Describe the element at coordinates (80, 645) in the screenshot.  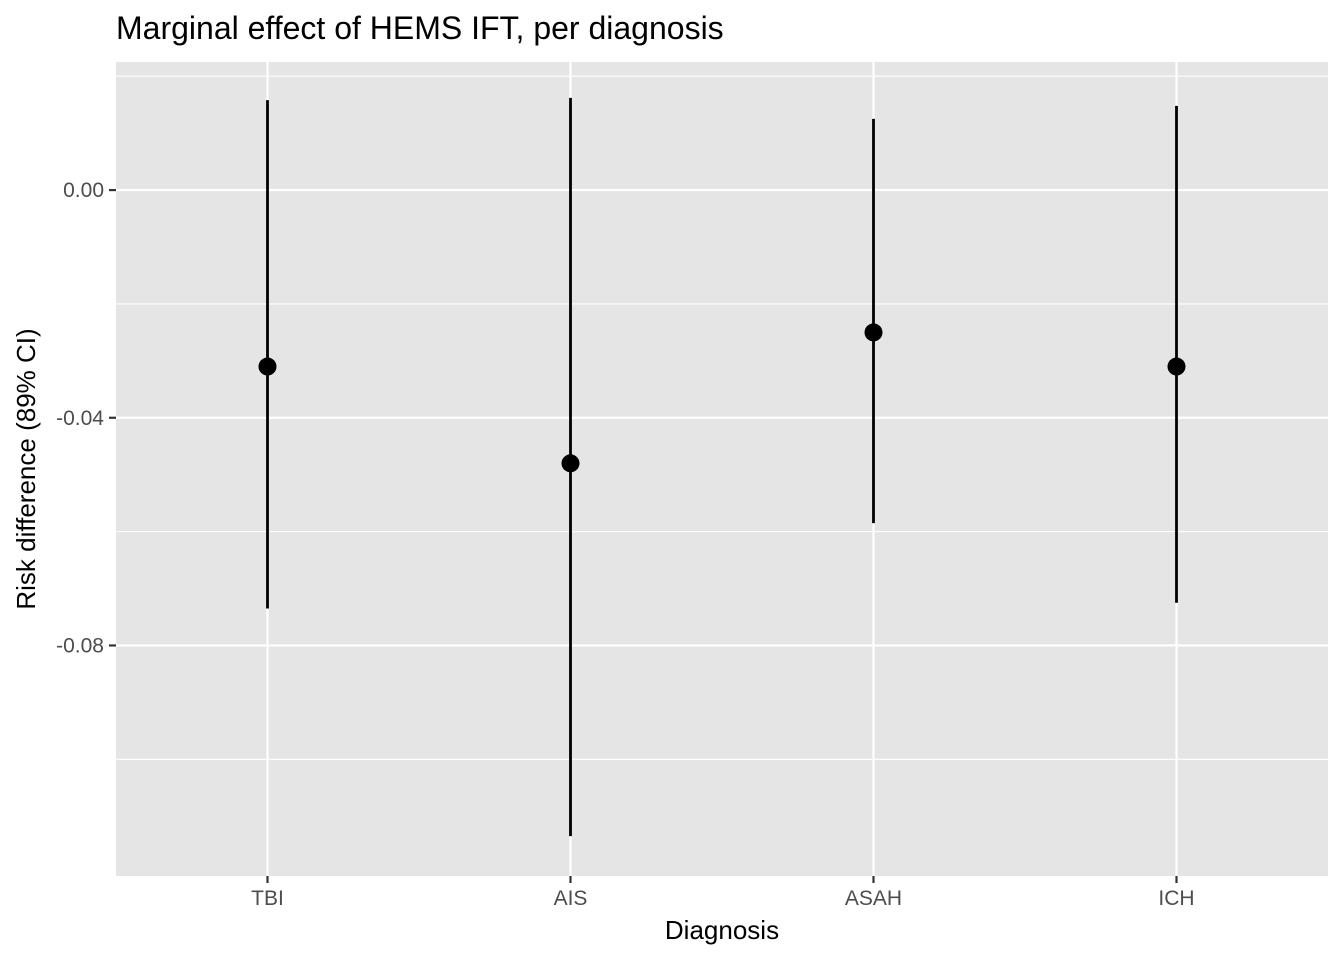
I see `y-tick-label: -0.08` at that location.